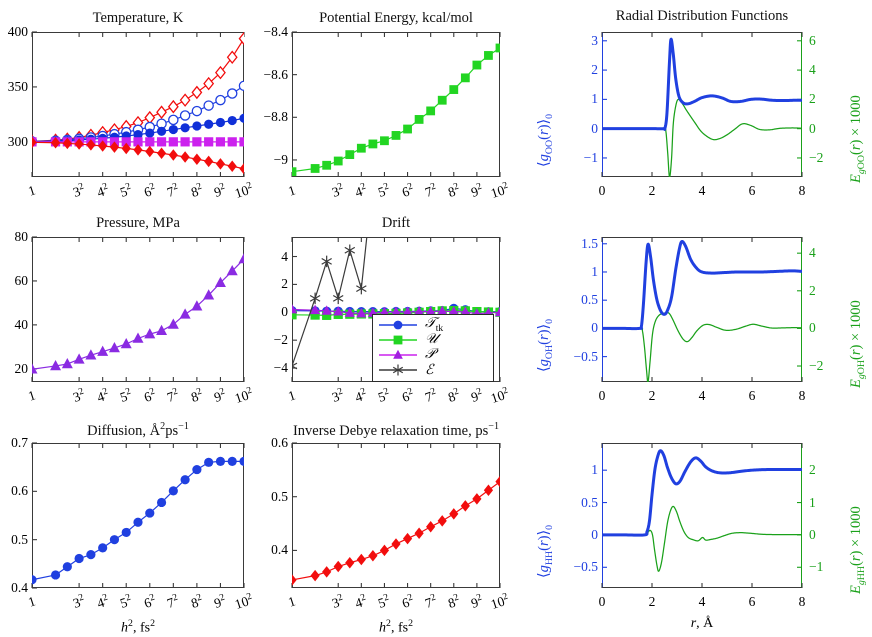 The height and width of the screenshot is (637, 872). I want to click on plot-curves-rdf-hh, so click(702, 515).